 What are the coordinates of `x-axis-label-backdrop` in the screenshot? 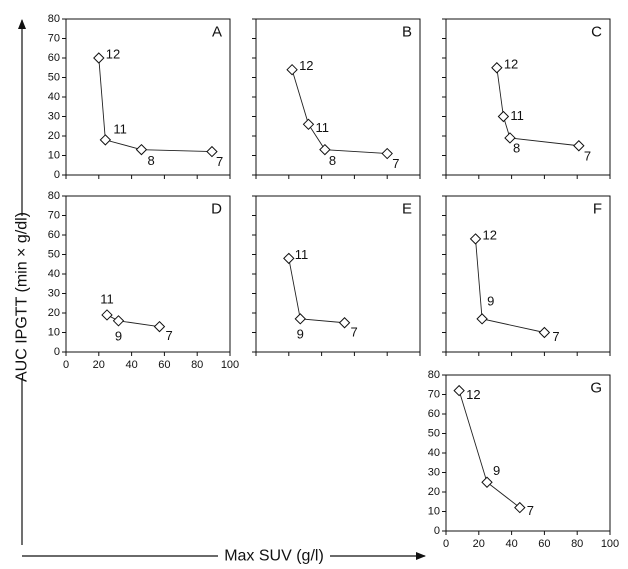 It's located at (274, 556).